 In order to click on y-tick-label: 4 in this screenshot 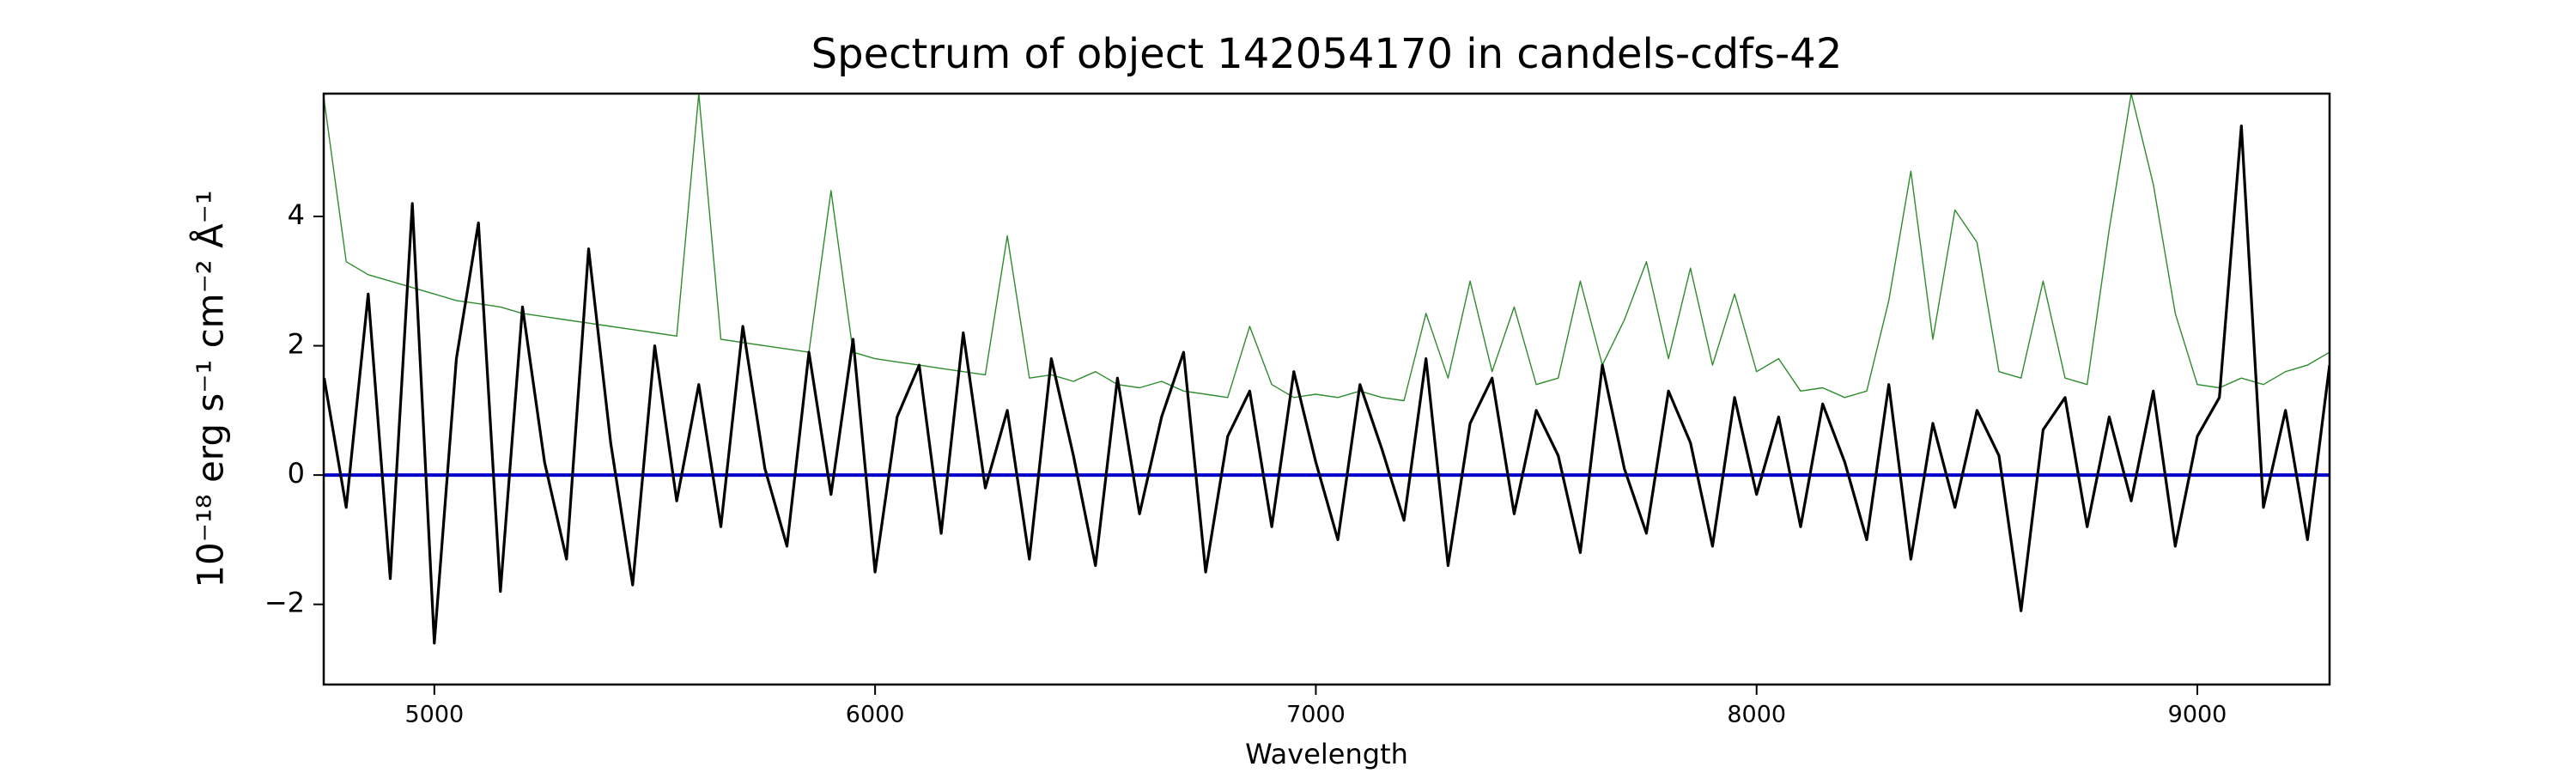, I will do `click(296, 214)`.